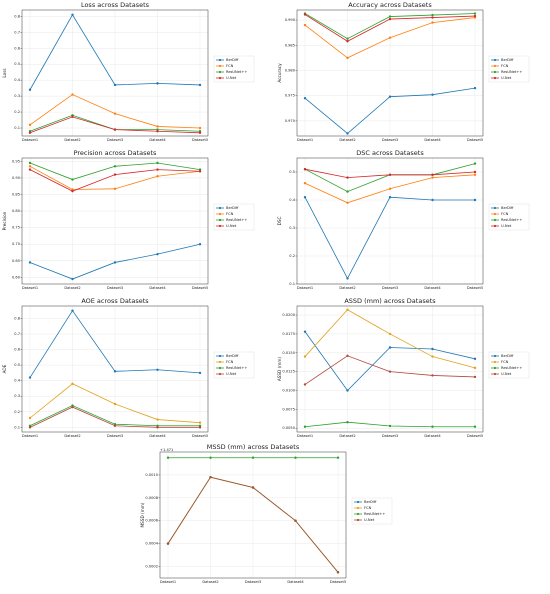 The image size is (550, 594). Describe the element at coordinates (288, 353) in the screenshot. I see `y-tick-label: 0.0150` at that location.